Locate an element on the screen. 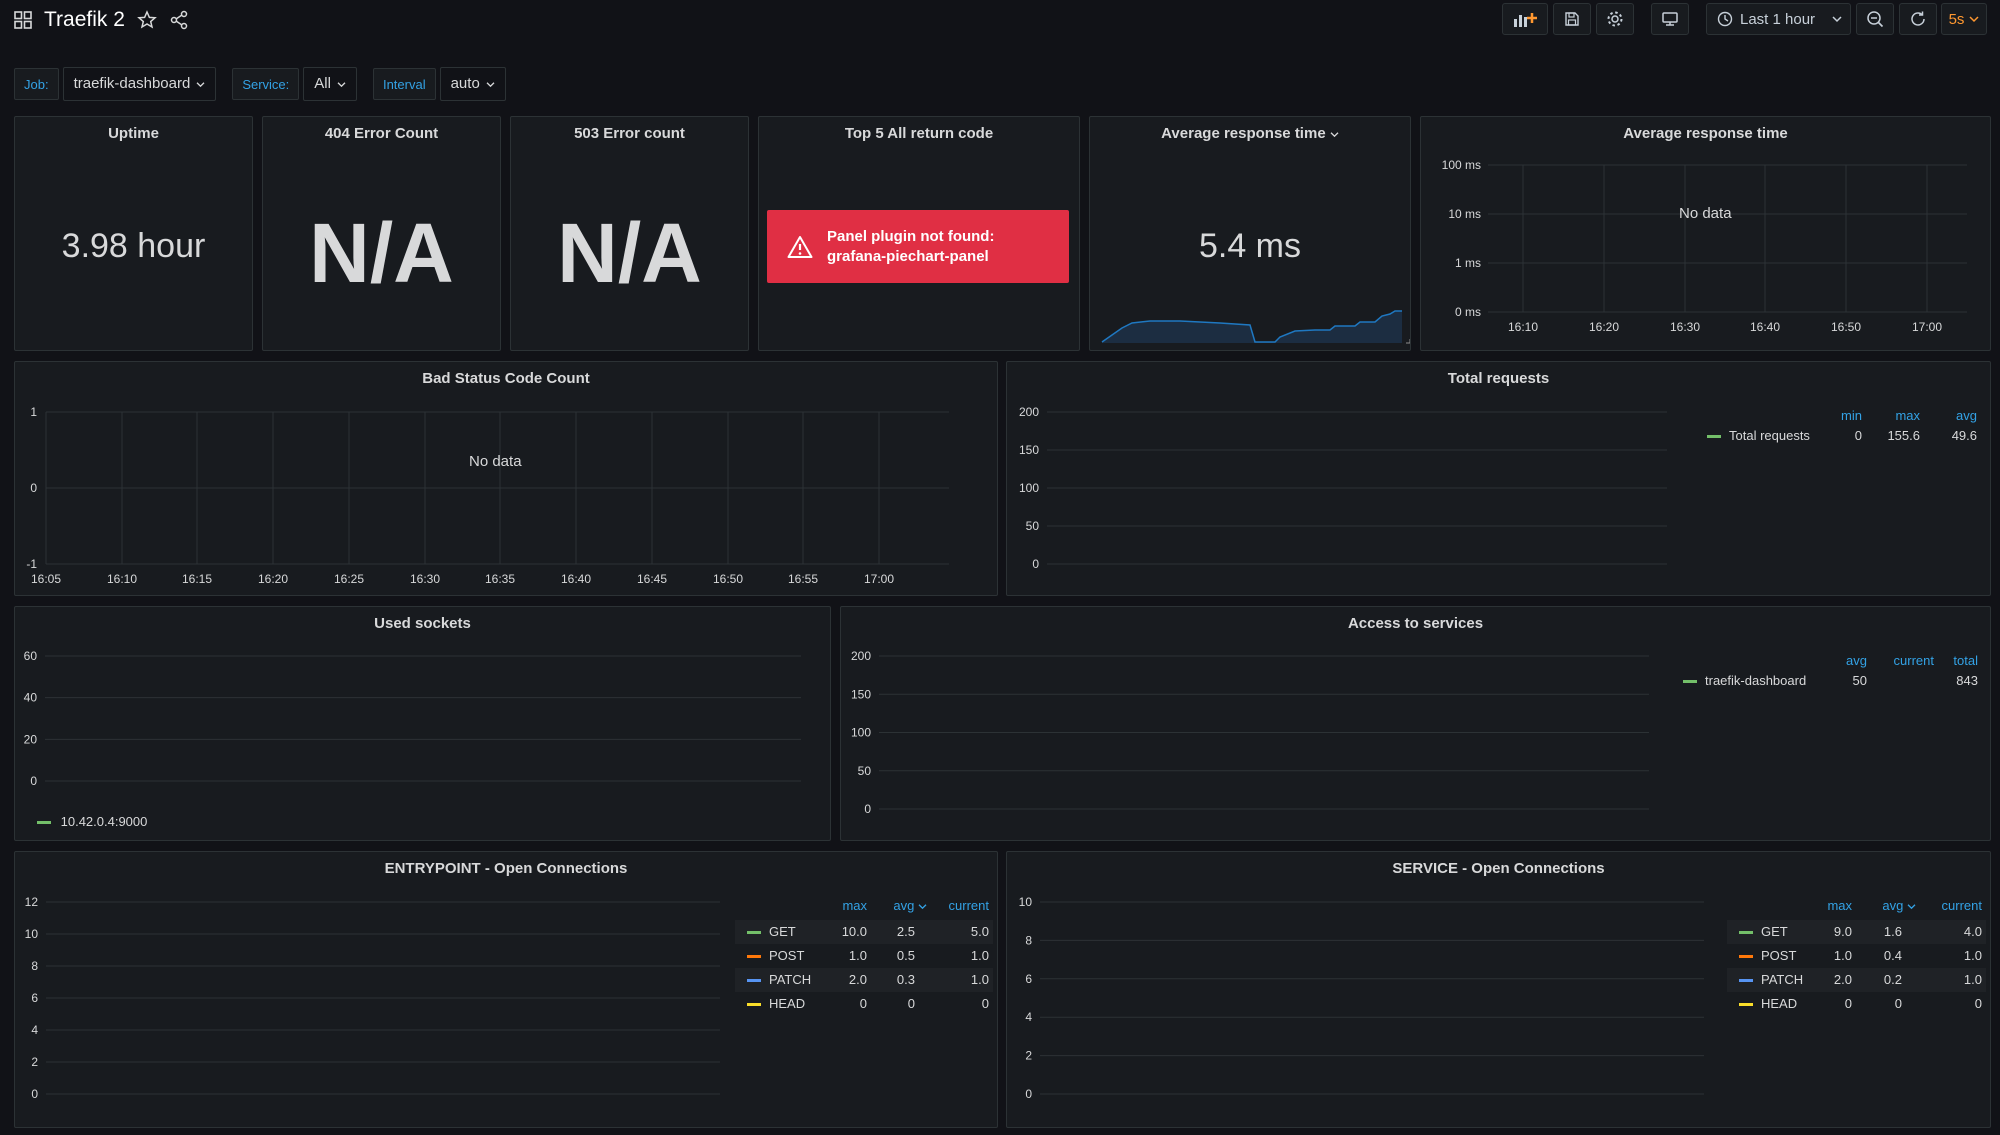 Image resolution: width=2000 pixels, height=1135 pixels. legend-avg: 0 is located at coordinates (911, 1003).